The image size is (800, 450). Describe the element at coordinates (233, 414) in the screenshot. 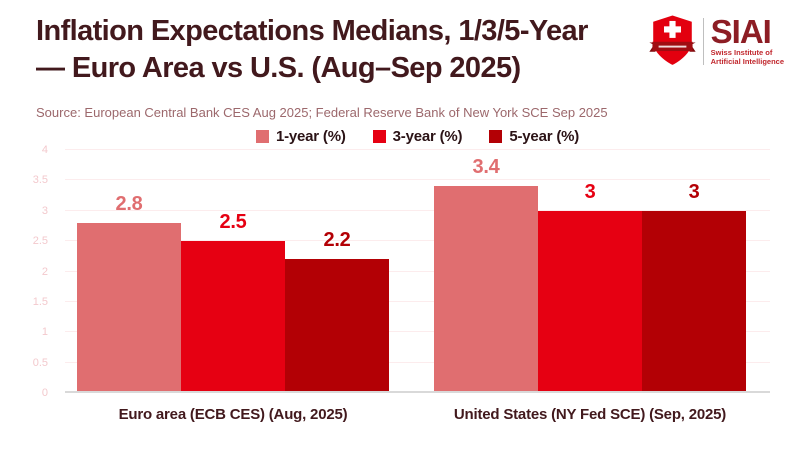

I see `x-axis-category-label: Euro area (ECB CES) (Aug, 2025)` at that location.